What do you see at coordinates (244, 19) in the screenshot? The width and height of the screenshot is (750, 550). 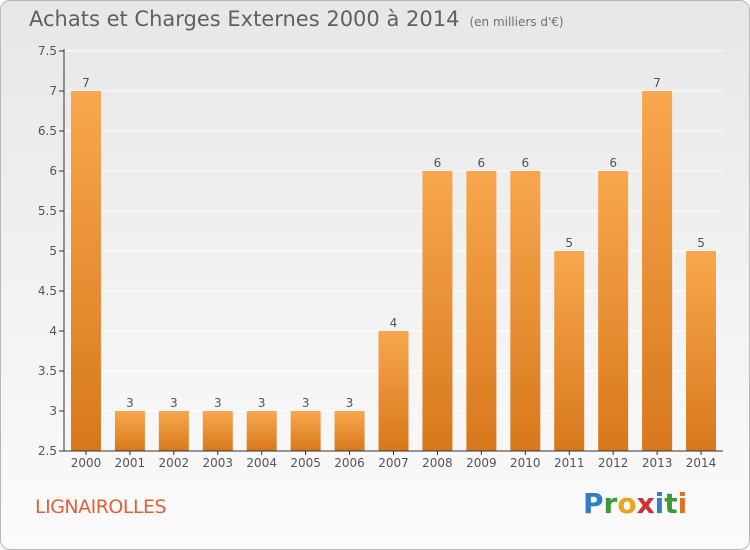 I see `chart-title-text: Achats et Charges Externes 2000 à 2014` at bounding box center [244, 19].